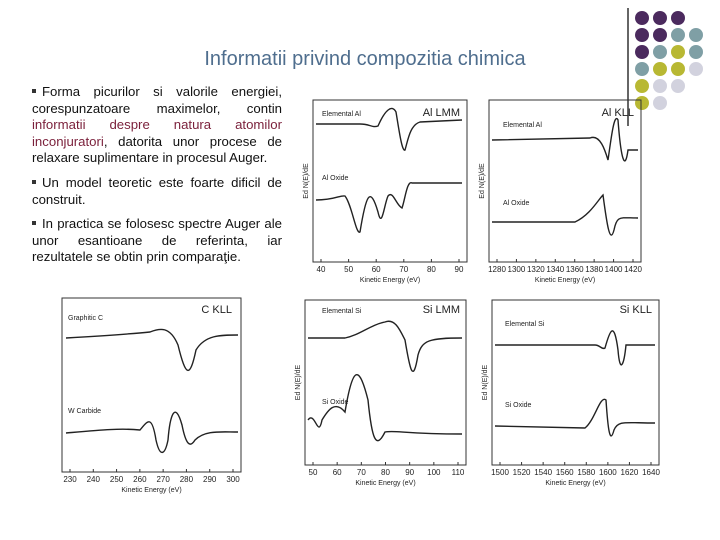 This screenshot has height=540, width=720. What do you see at coordinates (536, 269) in the screenshot?
I see `x-tick-label: 1320` at bounding box center [536, 269].